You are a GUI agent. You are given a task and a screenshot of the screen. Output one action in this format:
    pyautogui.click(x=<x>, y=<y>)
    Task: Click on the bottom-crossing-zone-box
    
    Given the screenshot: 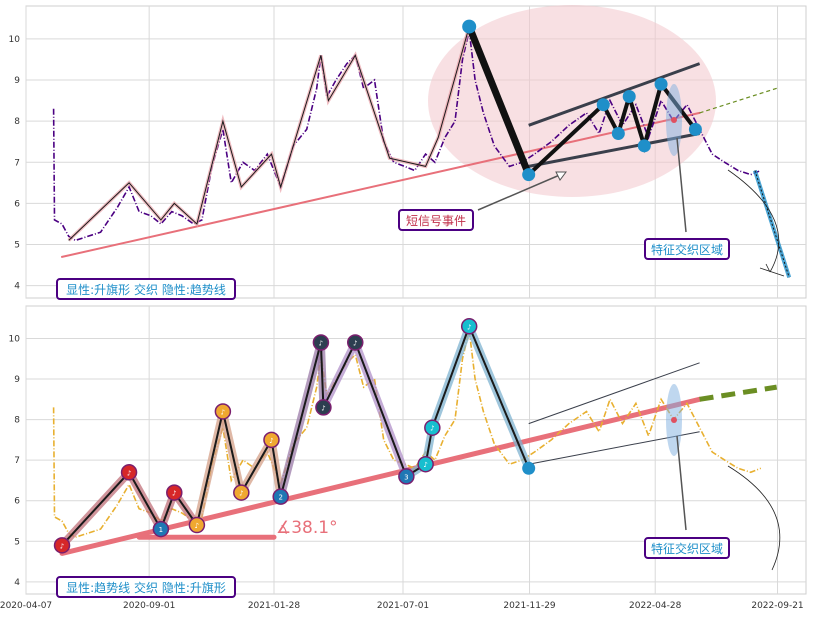 What is the action you would take?
    pyautogui.click(x=687, y=548)
    